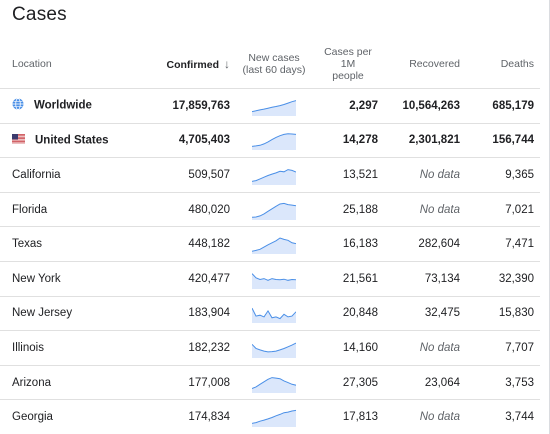 This screenshot has width=550, height=434. Describe the element at coordinates (79, 244) in the screenshot. I see `location-cell: Texas` at that location.